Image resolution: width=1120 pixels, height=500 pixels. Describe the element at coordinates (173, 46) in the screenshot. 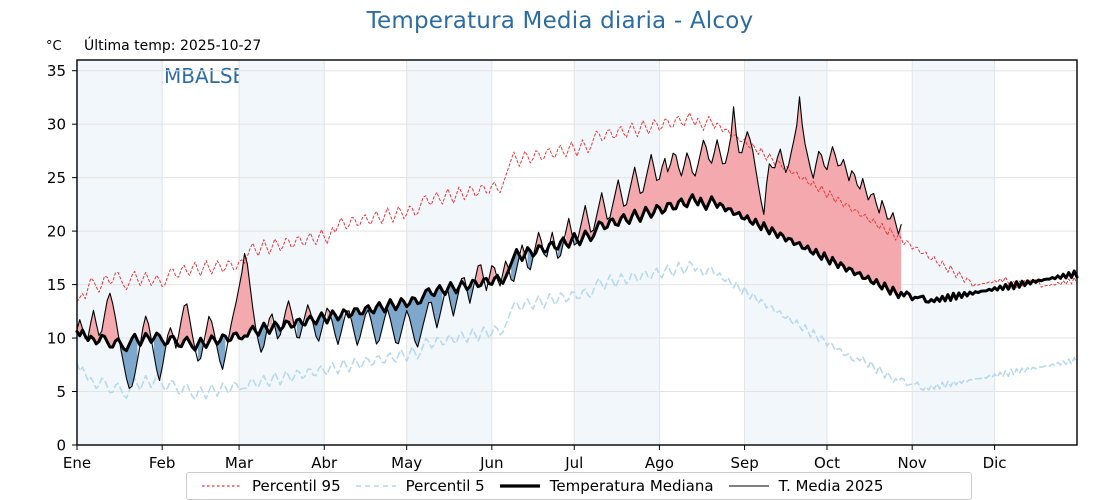

I see `last-temp-label: Última temp: 2025-10-27` at that location.